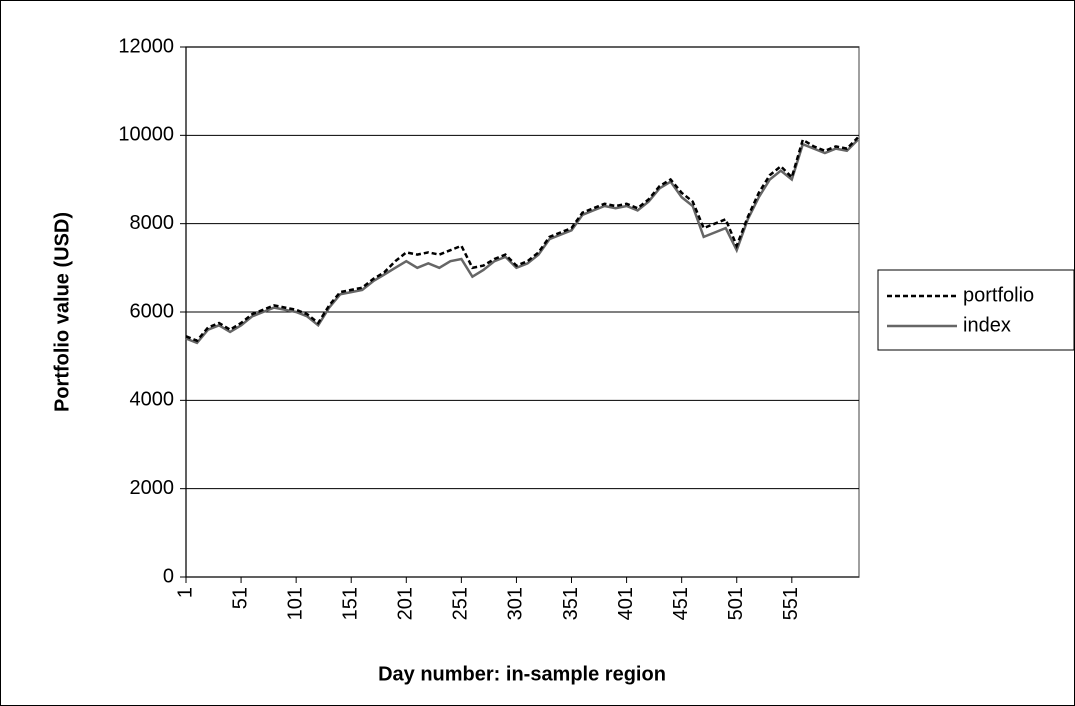 Image resolution: width=1075 pixels, height=706 pixels. What do you see at coordinates (736, 603) in the screenshot?
I see `x-tick-label: 501` at bounding box center [736, 603].